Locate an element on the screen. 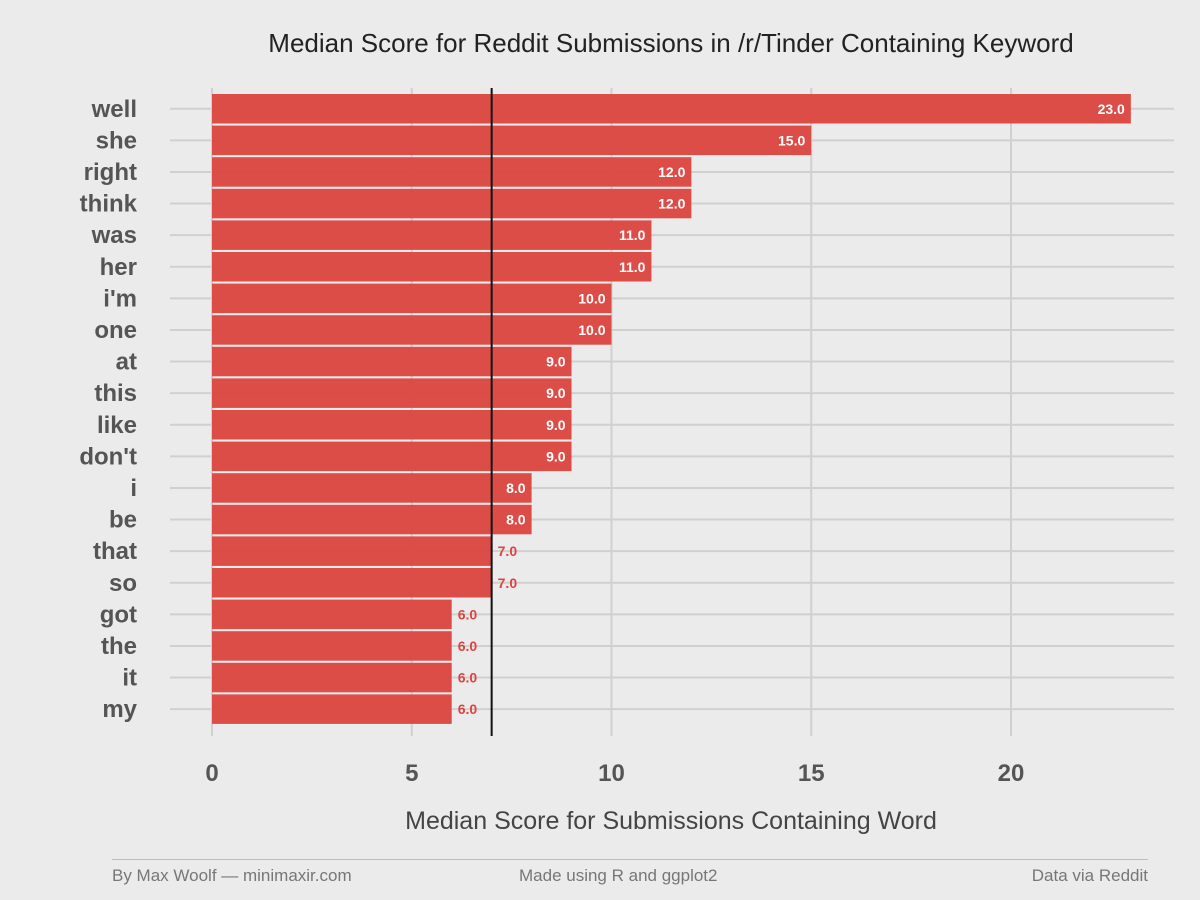 The image size is (1200, 900). x-tick-label: 15 is located at coordinates (811, 773).